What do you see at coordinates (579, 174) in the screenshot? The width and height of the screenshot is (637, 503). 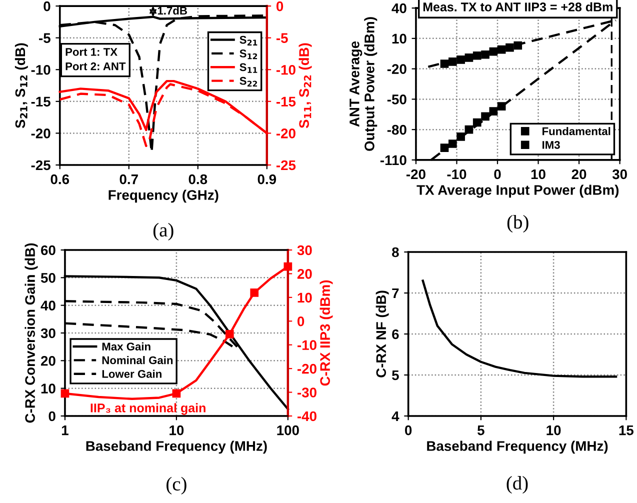 I see `x-tick-label: 20` at bounding box center [579, 174].